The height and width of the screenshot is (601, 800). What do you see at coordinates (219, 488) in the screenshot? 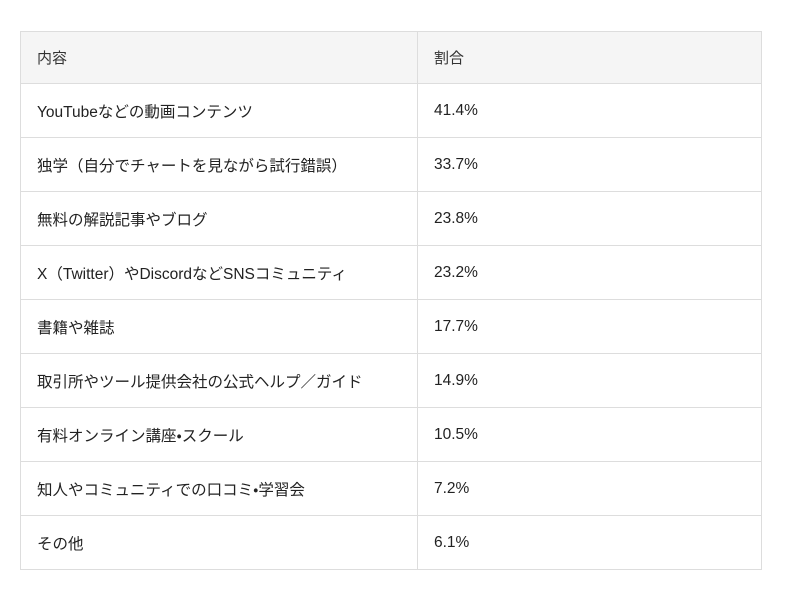
I see `content-cell: 知人やコミュニティでの口コミ・学習会` at bounding box center [219, 488].